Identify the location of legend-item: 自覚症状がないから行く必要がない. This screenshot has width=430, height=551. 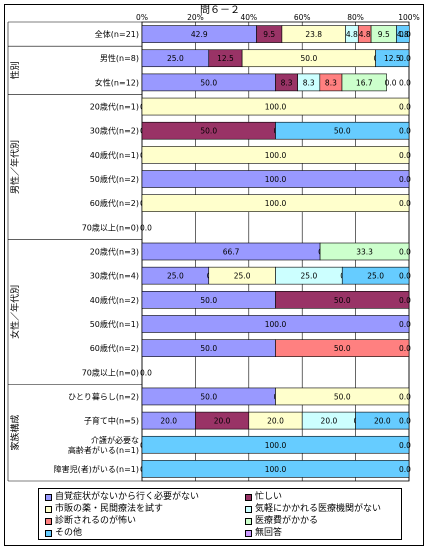
(122, 497).